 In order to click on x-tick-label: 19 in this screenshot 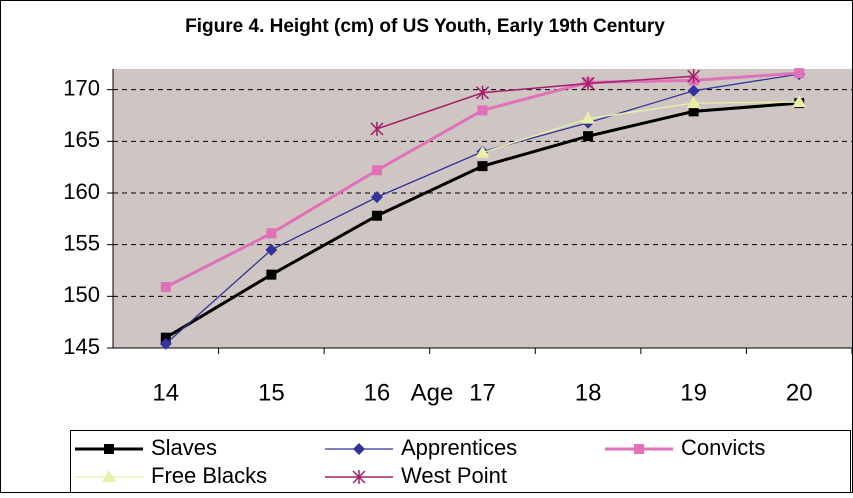, I will do `click(693, 392)`.